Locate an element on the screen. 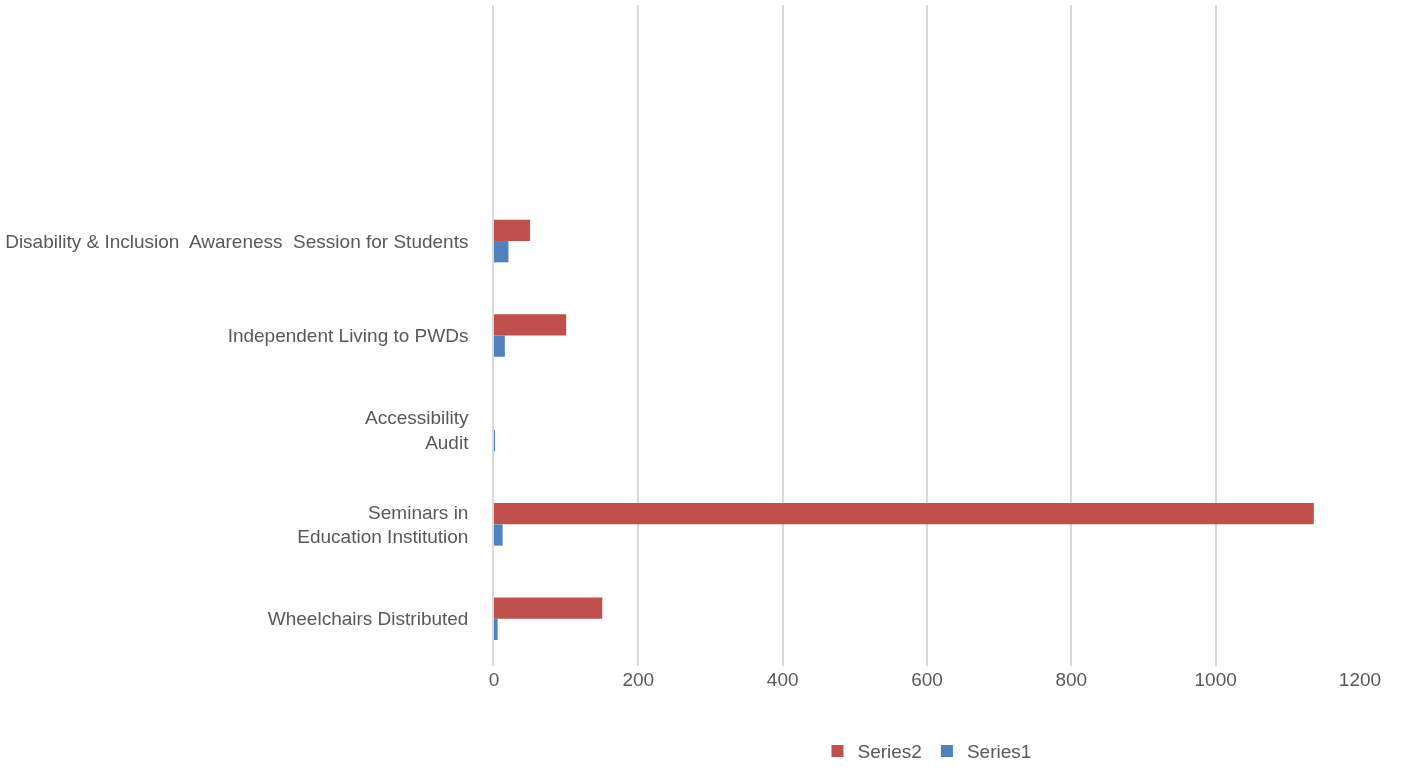  x-tick-label: 1200 is located at coordinates (1360, 679).